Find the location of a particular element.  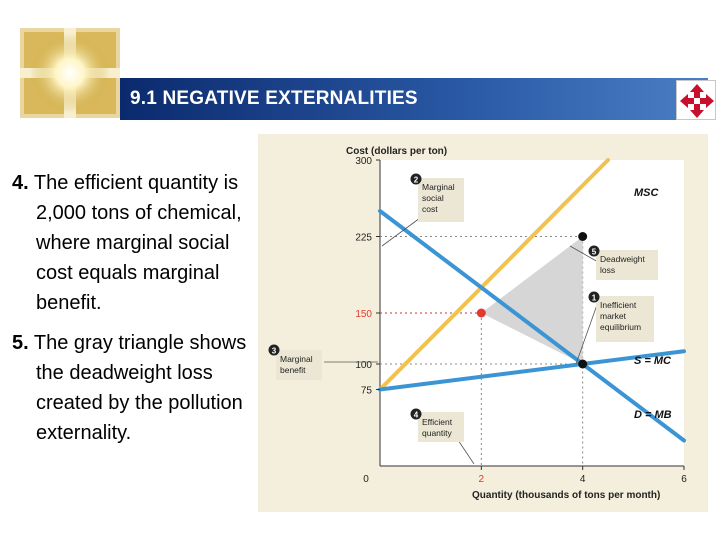

x-tick-label-0: 0 is located at coordinates (366, 479).